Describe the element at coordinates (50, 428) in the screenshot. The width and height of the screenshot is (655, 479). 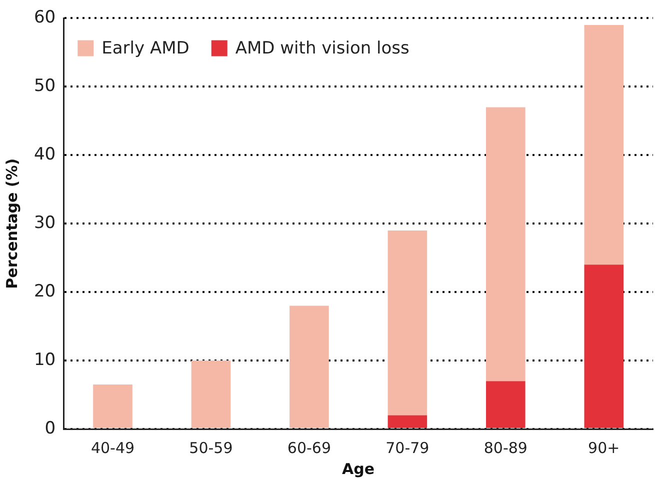
I see `y-tick-label: 0` at that location.